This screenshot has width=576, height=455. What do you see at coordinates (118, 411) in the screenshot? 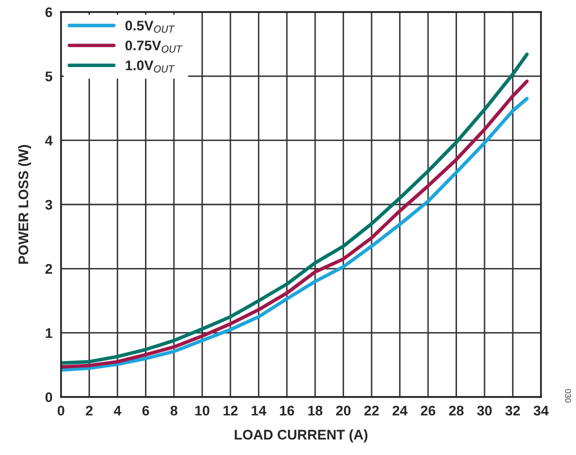
I see `x-tick-label: 4` at bounding box center [118, 411].